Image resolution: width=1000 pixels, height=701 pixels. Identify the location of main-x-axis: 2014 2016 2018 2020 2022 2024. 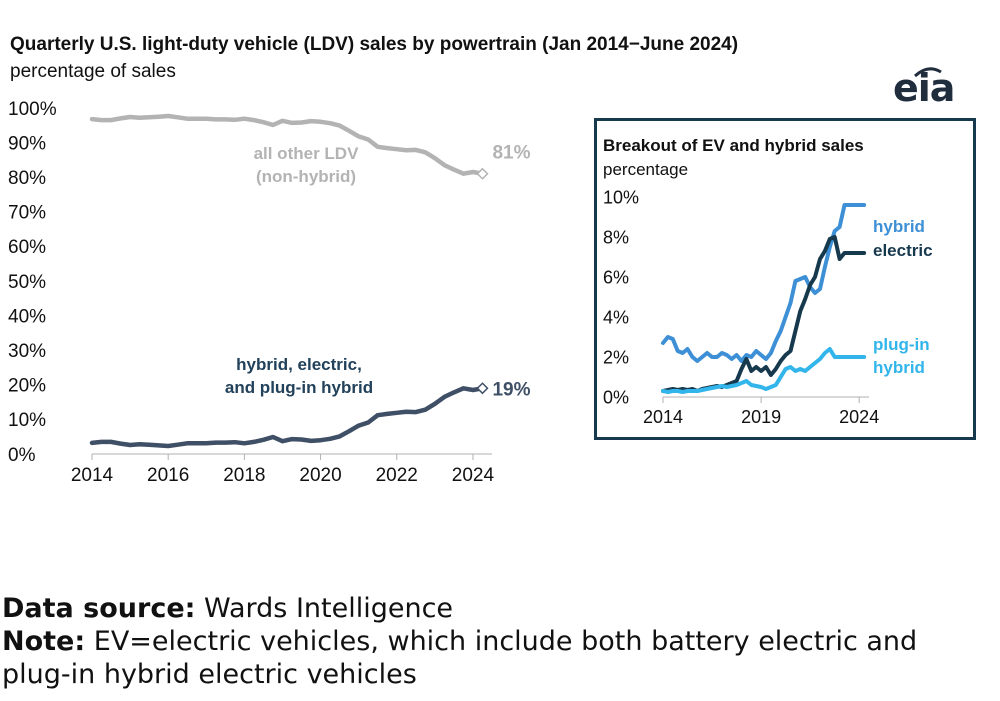
(283, 470).